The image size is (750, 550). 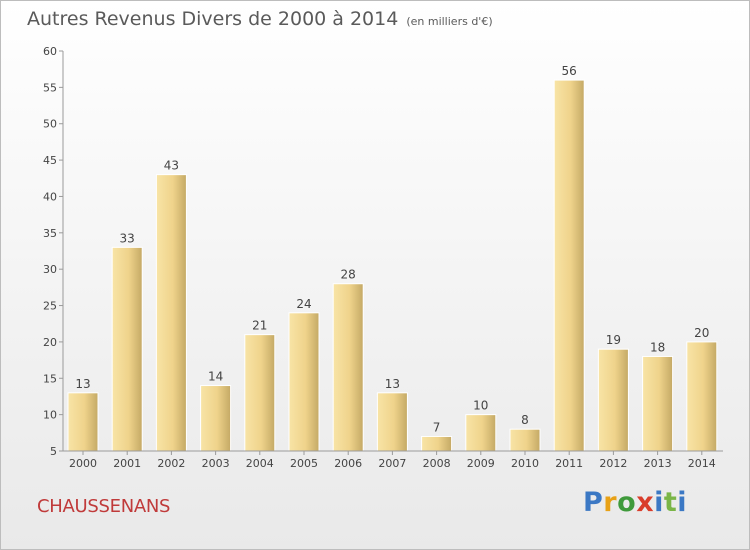 I want to click on x-tick-label-2007: 2007, so click(x=392, y=463).